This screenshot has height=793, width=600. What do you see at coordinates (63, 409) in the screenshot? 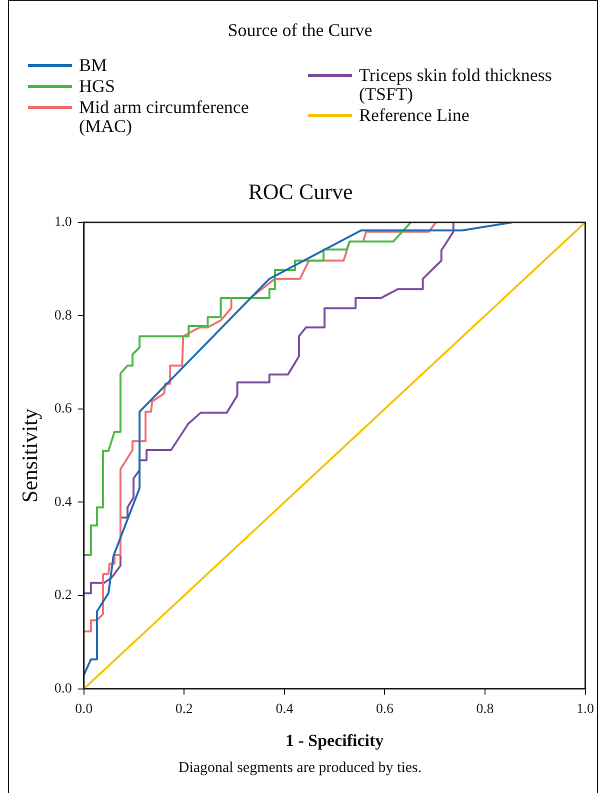
I see `y-tick-label: 0.6` at bounding box center [63, 409].